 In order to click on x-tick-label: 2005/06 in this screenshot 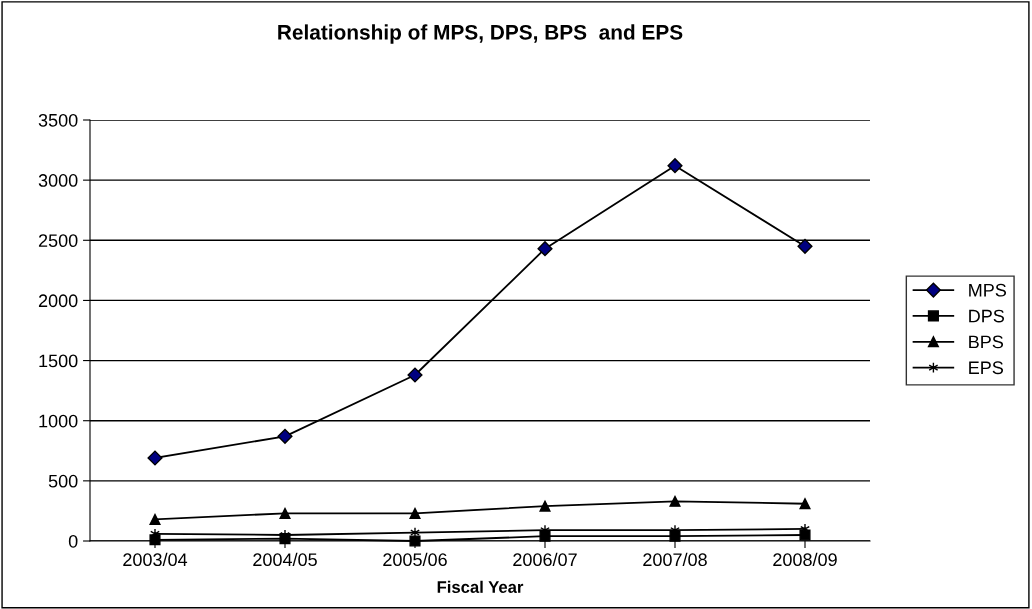, I will do `click(415, 559)`.